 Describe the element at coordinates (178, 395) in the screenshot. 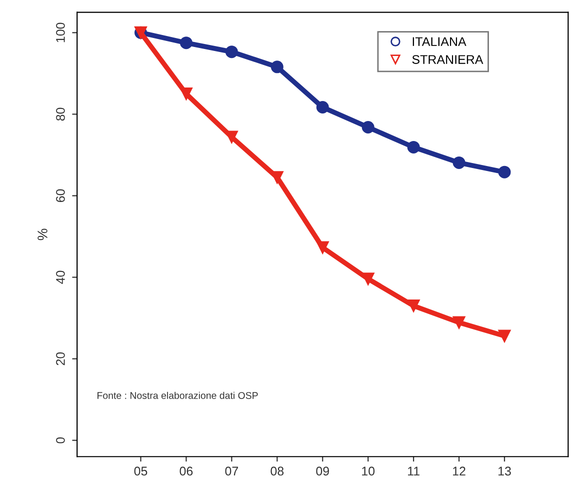

I see `annotation: Fonte : Nostra elaborazione dati OSP` at that location.